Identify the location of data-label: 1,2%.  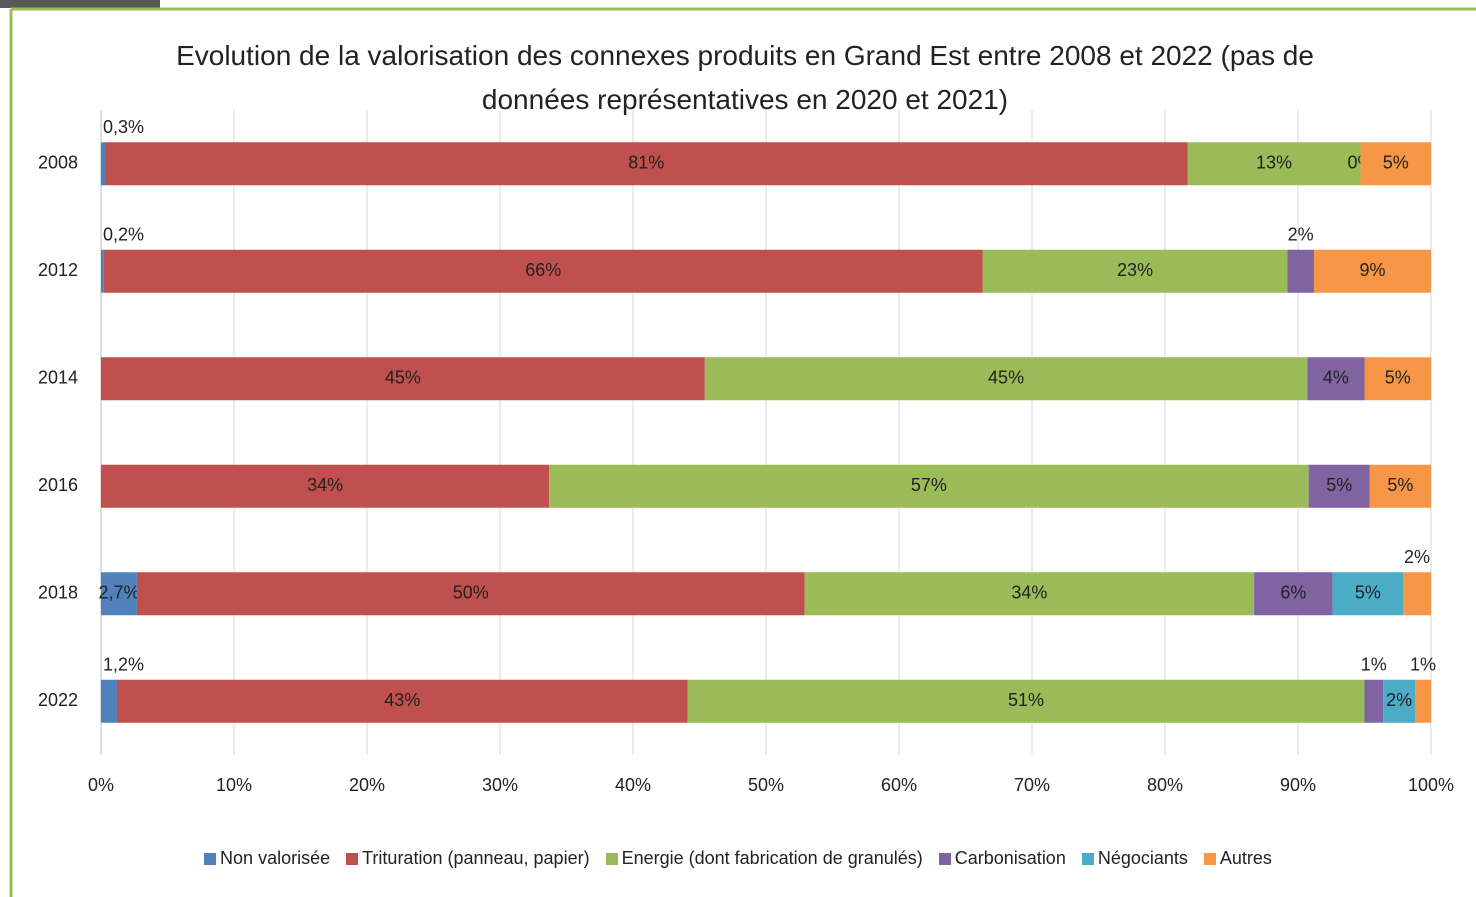
(123, 665).